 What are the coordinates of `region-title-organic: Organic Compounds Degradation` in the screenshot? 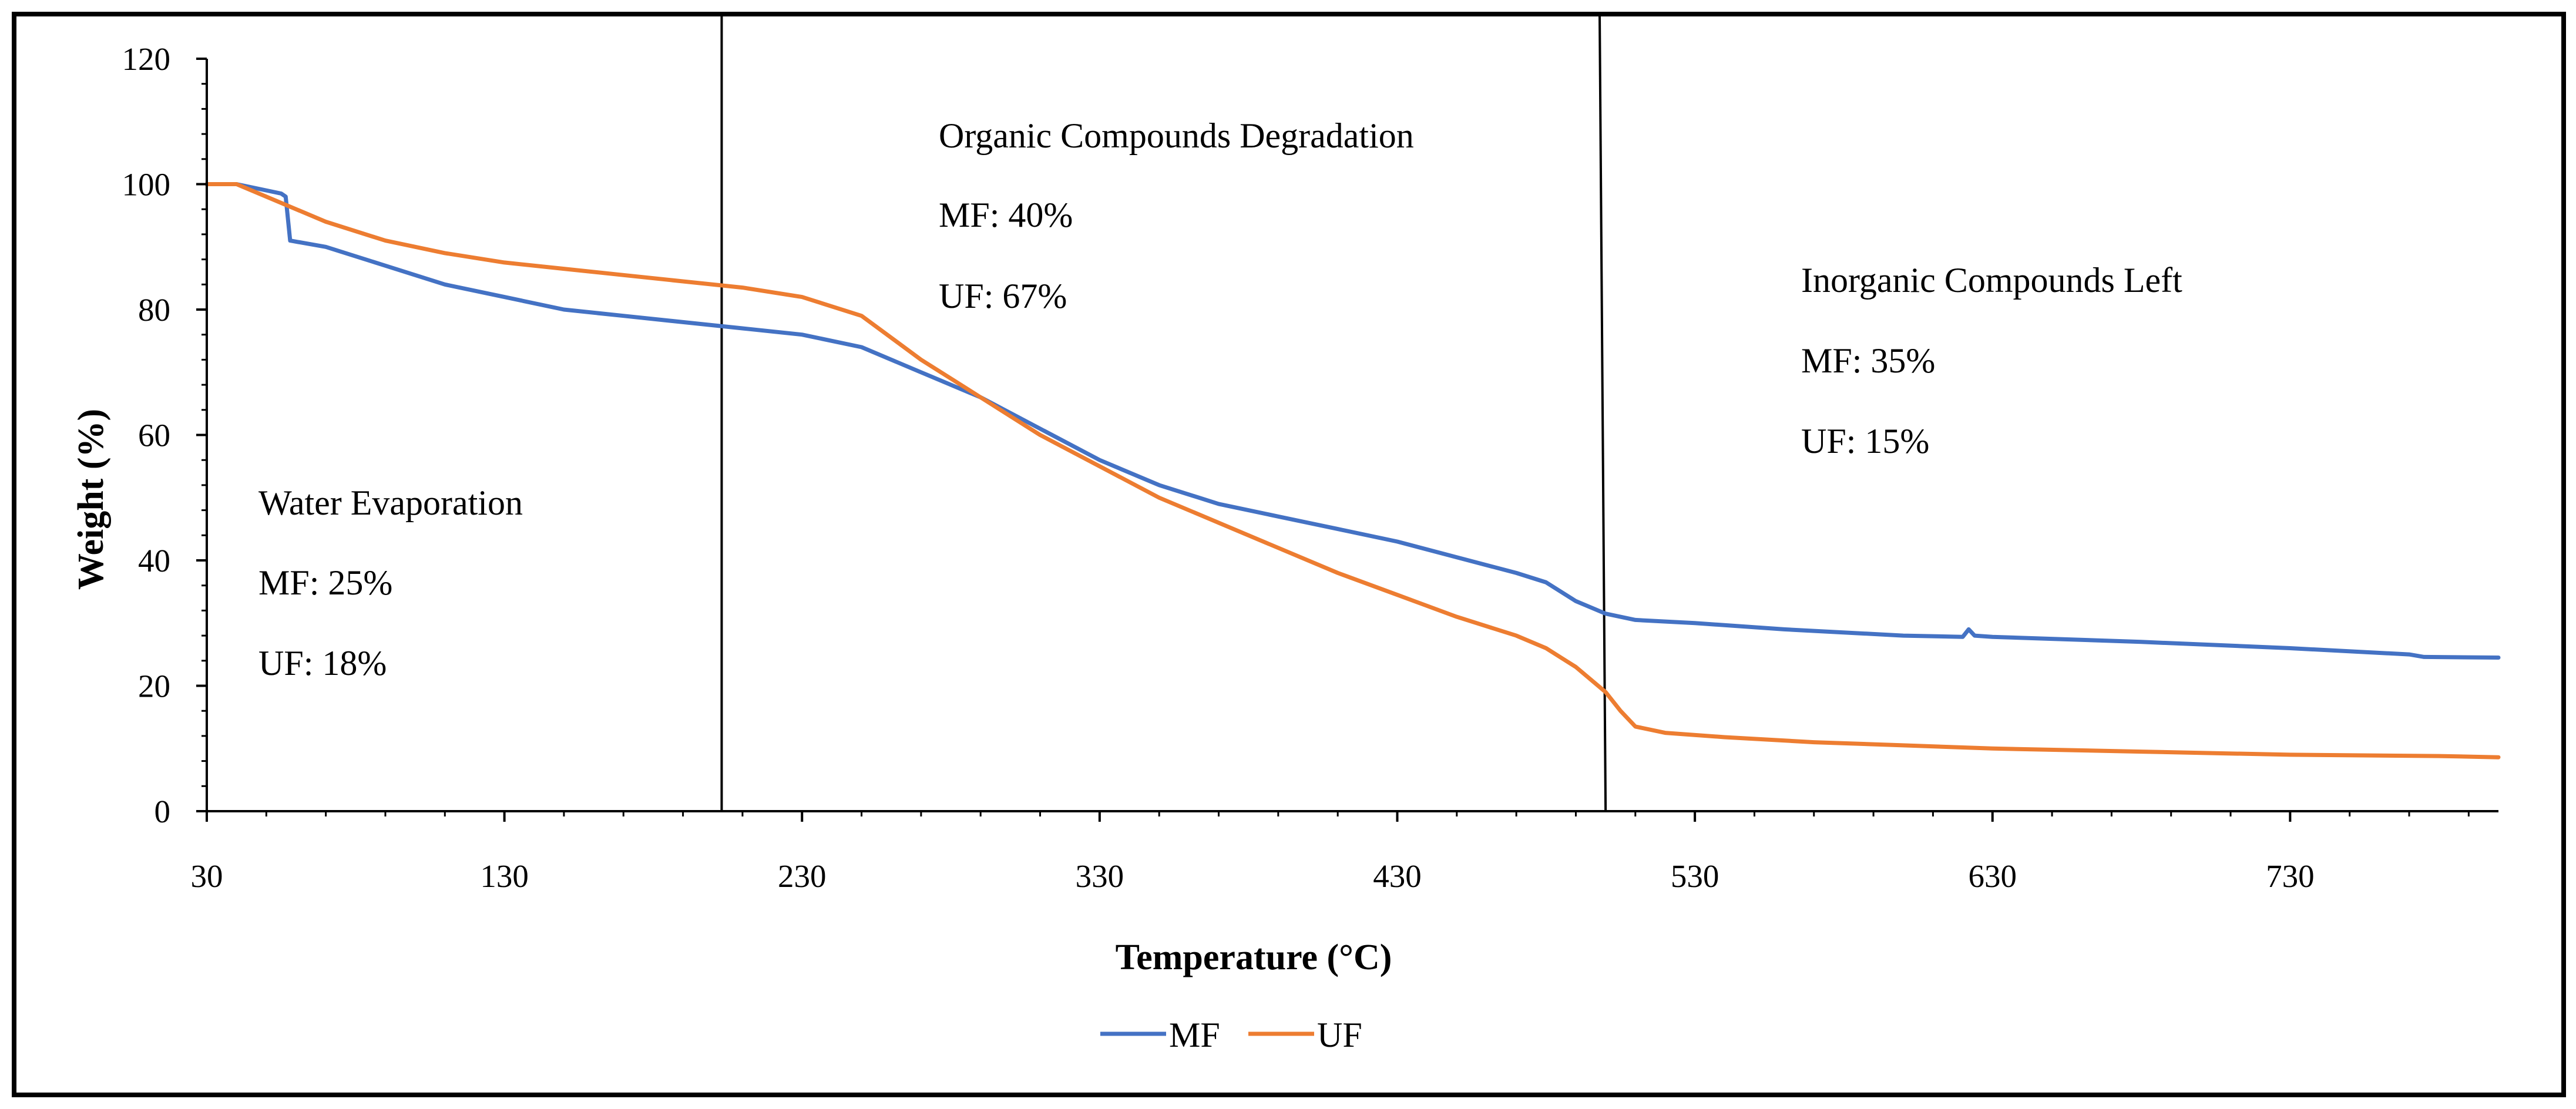 It's located at (1176, 135).